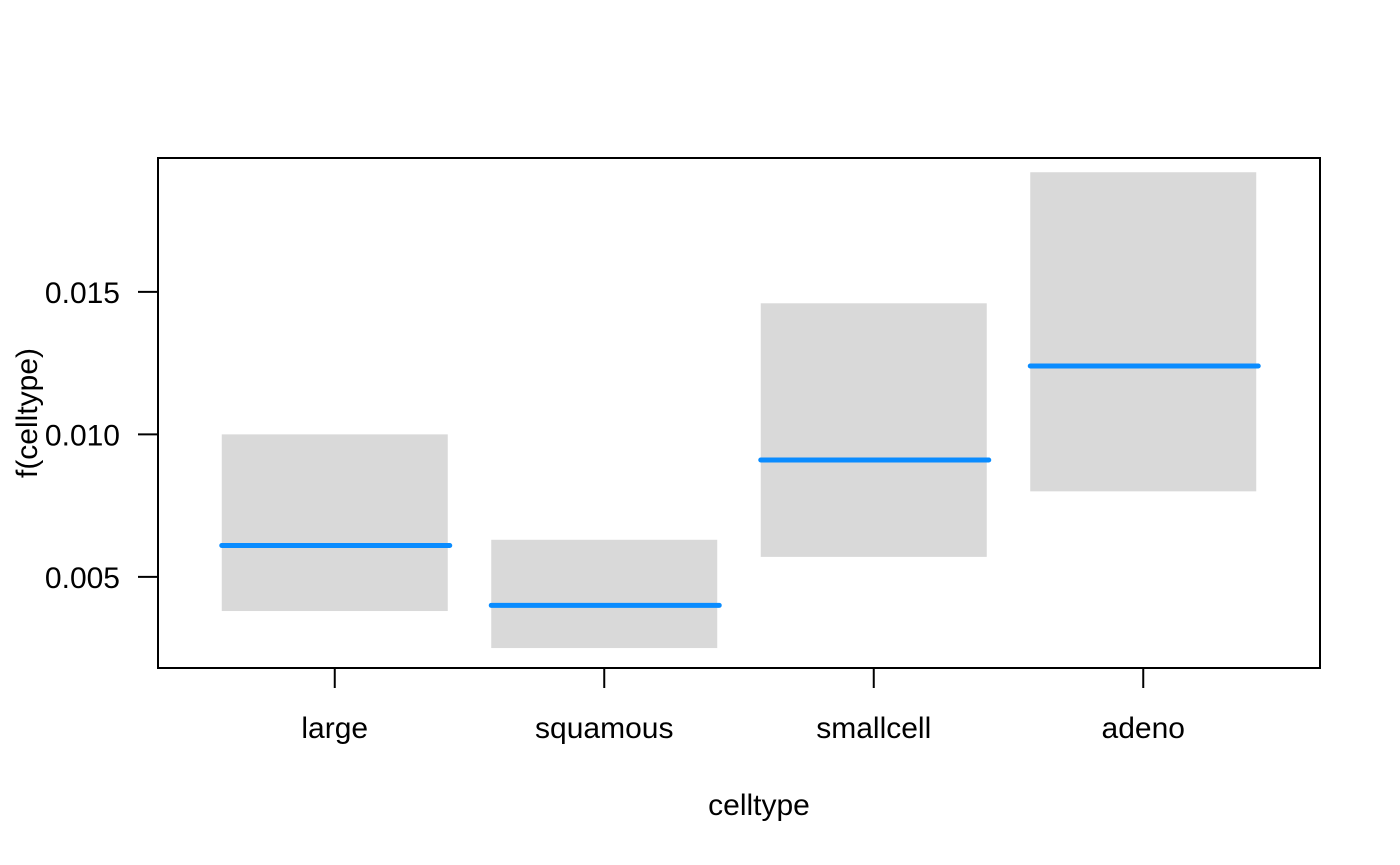 The width and height of the screenshot is (1400, 865). I want to click on y-axis: 0.005 0.010 0.015, so click(101, 436).